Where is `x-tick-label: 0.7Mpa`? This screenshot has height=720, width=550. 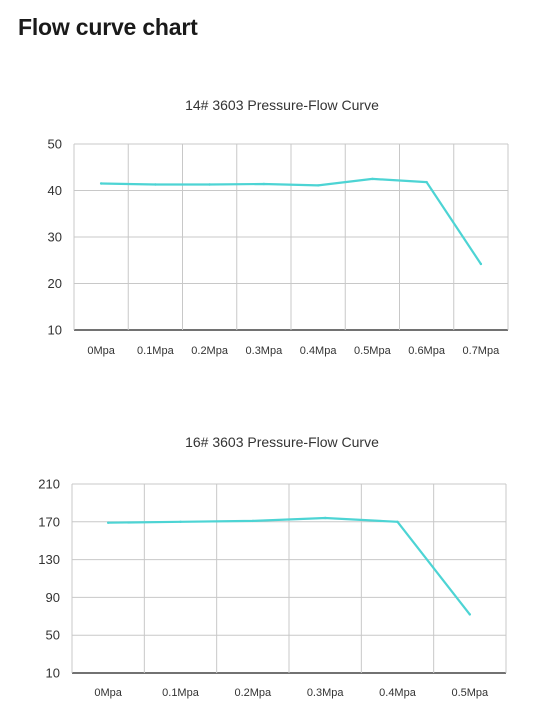
x-tick-label: 0.7Mpa is located at coordinates (482, 351).